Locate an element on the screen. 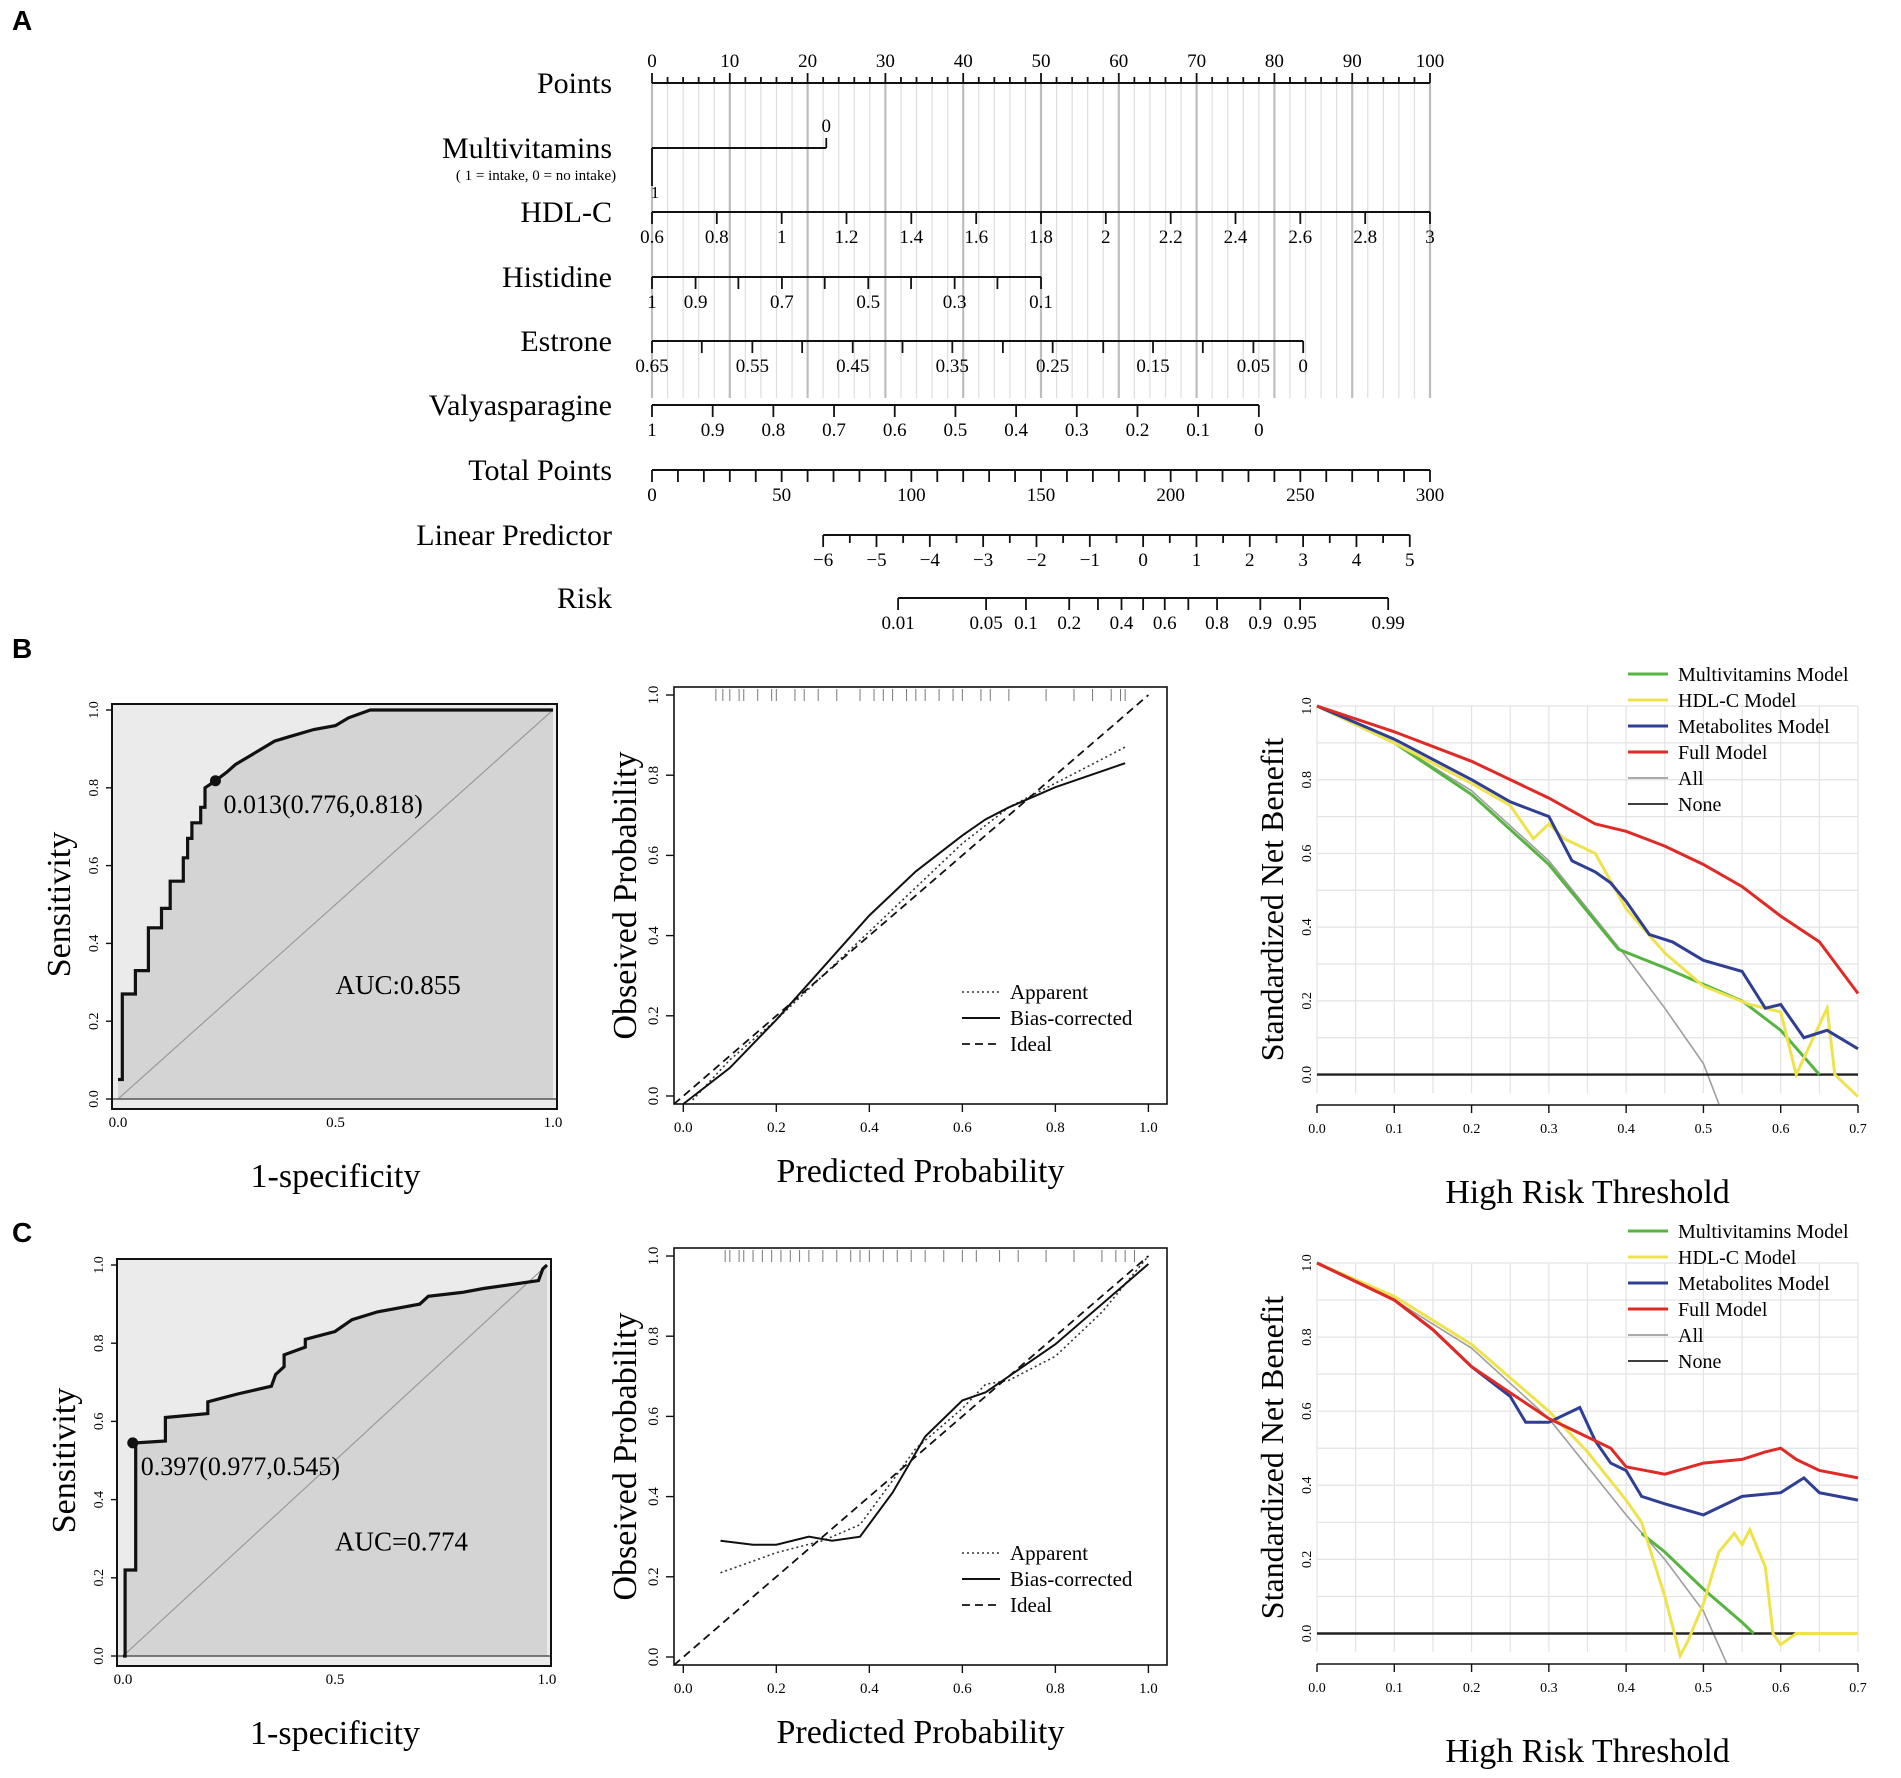 The image size is (1901, 1778). linear-predictor-tick-label: 5 is located at coordinates (1410, 560).